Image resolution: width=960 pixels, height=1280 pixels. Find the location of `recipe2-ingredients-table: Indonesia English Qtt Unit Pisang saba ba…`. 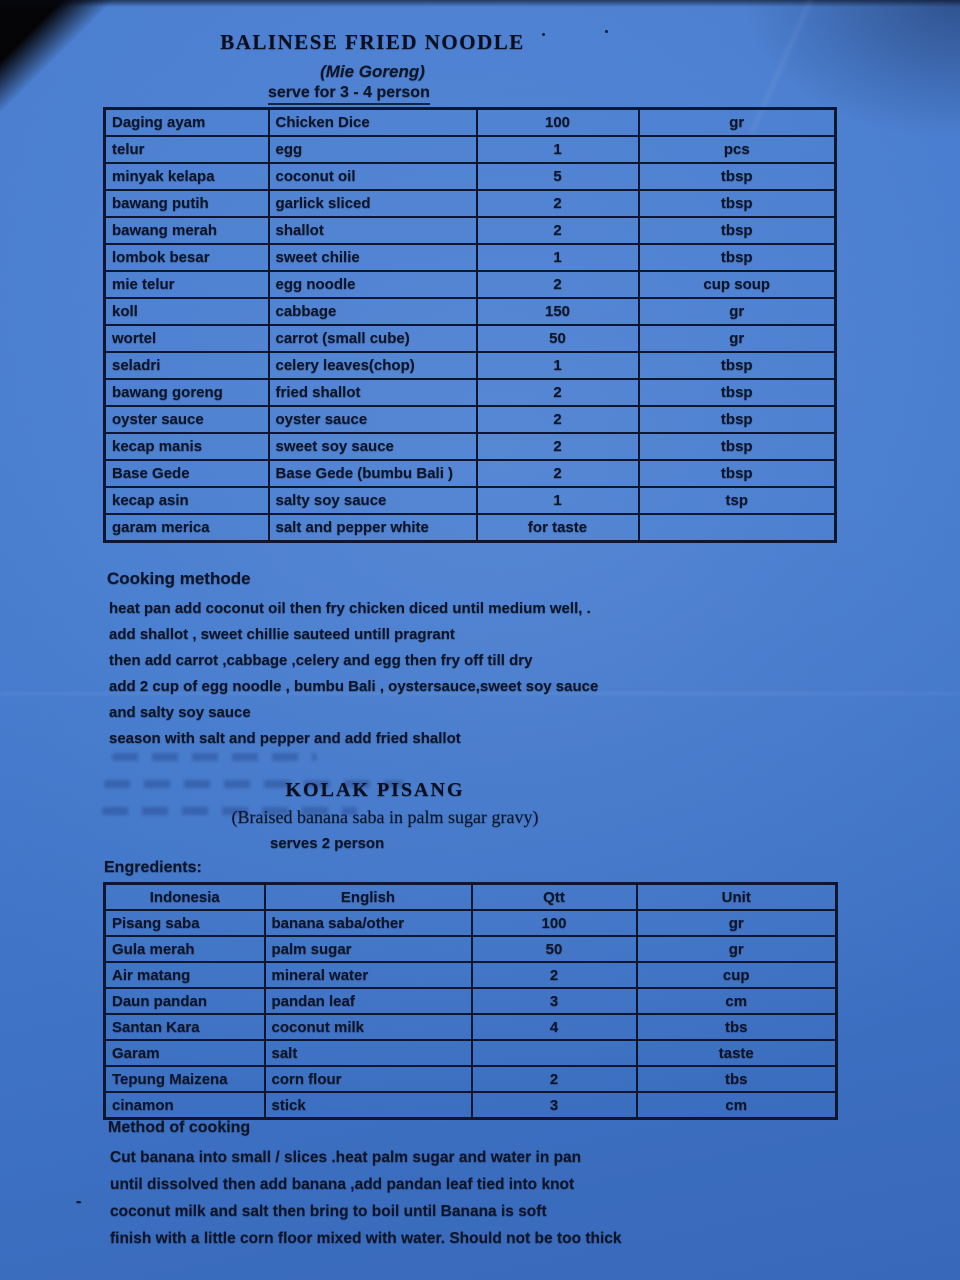

recipe2-ingredients-table: Indonesia English Qtt Unit Pisang saba ba… is located at coordinates (470, 1001).